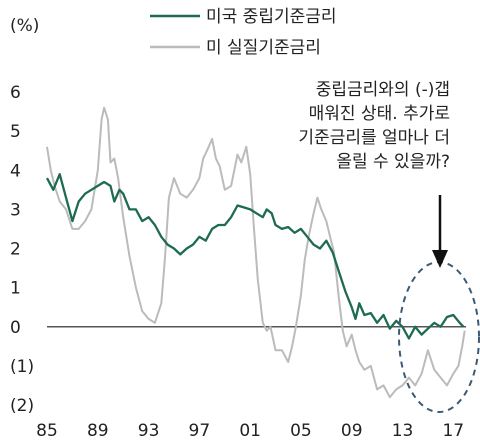 This screenshot has height=442, width=480. What do you see at coordinates (263, 48) in the screenshot?
I see `legend-label-1: 미 실질기준금리` at bounding box center [263, 48].